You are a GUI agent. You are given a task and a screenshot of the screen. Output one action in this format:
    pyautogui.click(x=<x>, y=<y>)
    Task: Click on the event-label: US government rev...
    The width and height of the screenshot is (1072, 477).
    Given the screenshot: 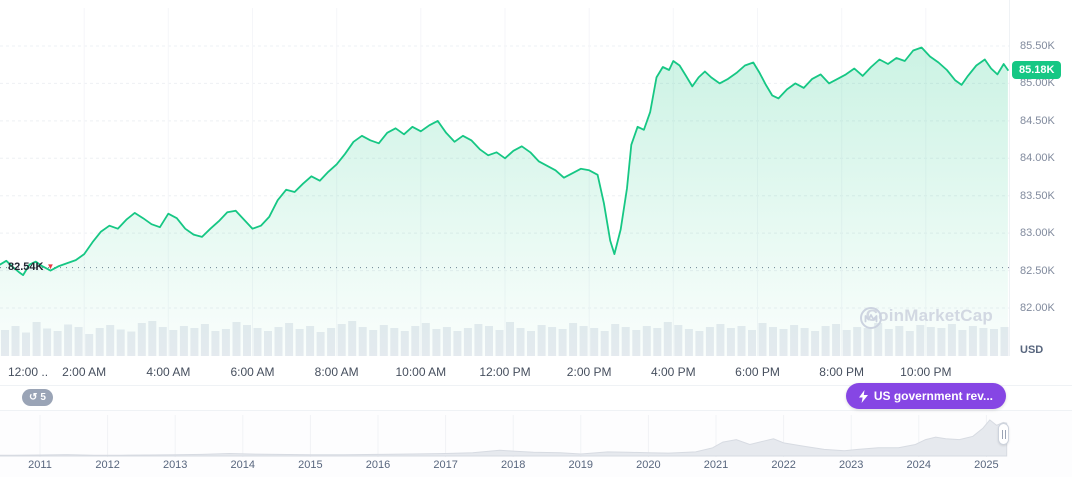 What is the action you would take?
    pyautogui.click(x=933, y=396)
    